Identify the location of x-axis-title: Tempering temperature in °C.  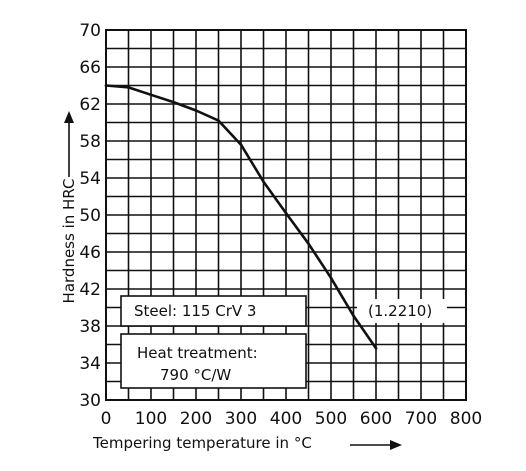
(247, 443).